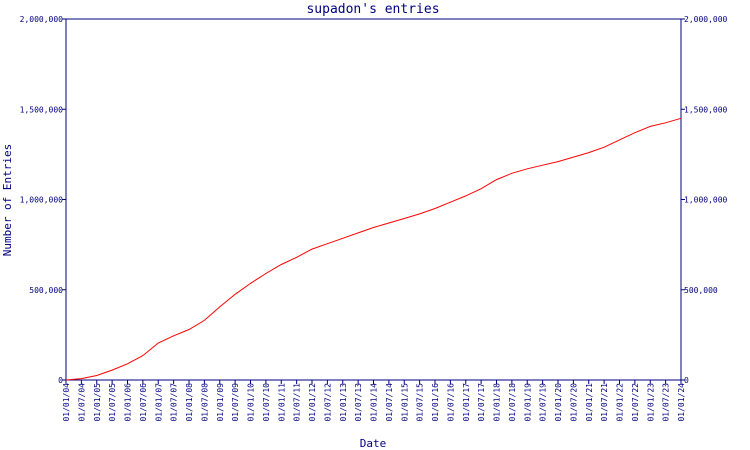 The width and height of the screenshot is (750, 450). I want to click on x-tick-label: 01/07/21, so click(604, 402).